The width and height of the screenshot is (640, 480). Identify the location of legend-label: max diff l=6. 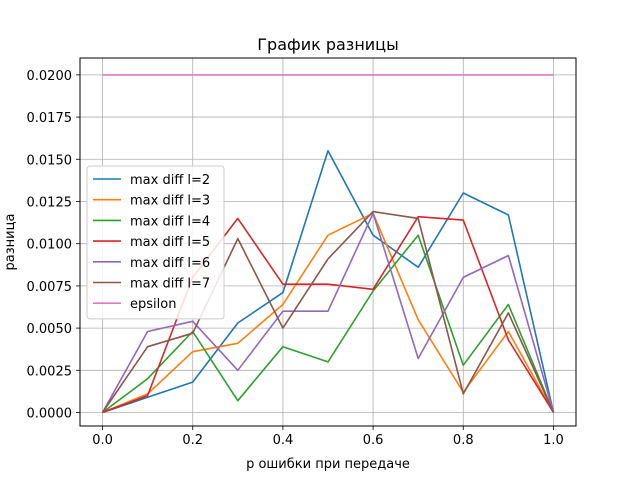
(170, 263).